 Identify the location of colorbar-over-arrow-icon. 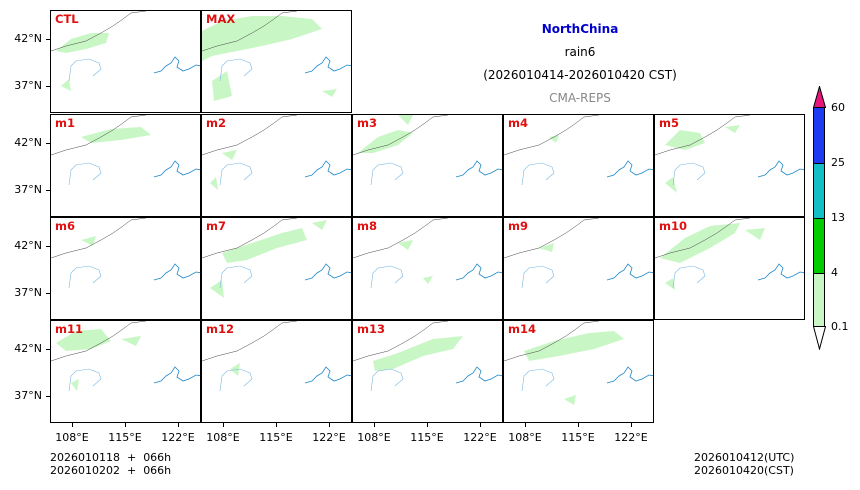
(819, 97).